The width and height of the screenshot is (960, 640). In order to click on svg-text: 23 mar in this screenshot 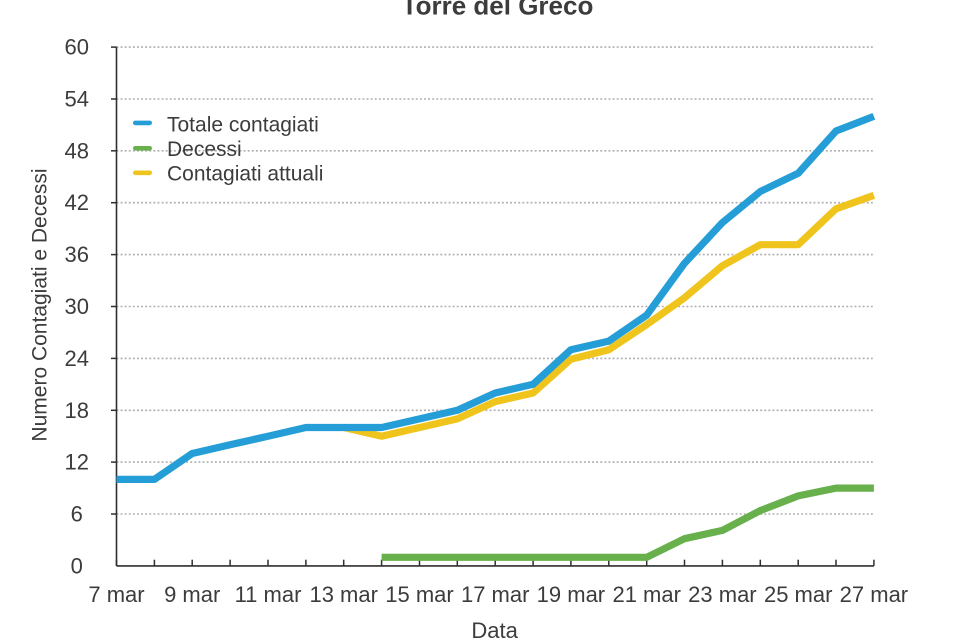, I will do `click(722, 594)`.